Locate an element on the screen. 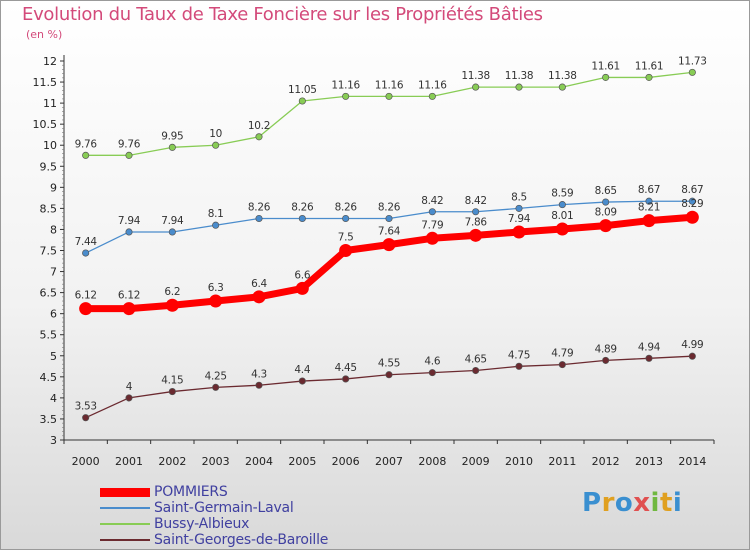 This screenshot has width=750, height=550. x-tick-label: 2000 is located at coordinates (86, 461).